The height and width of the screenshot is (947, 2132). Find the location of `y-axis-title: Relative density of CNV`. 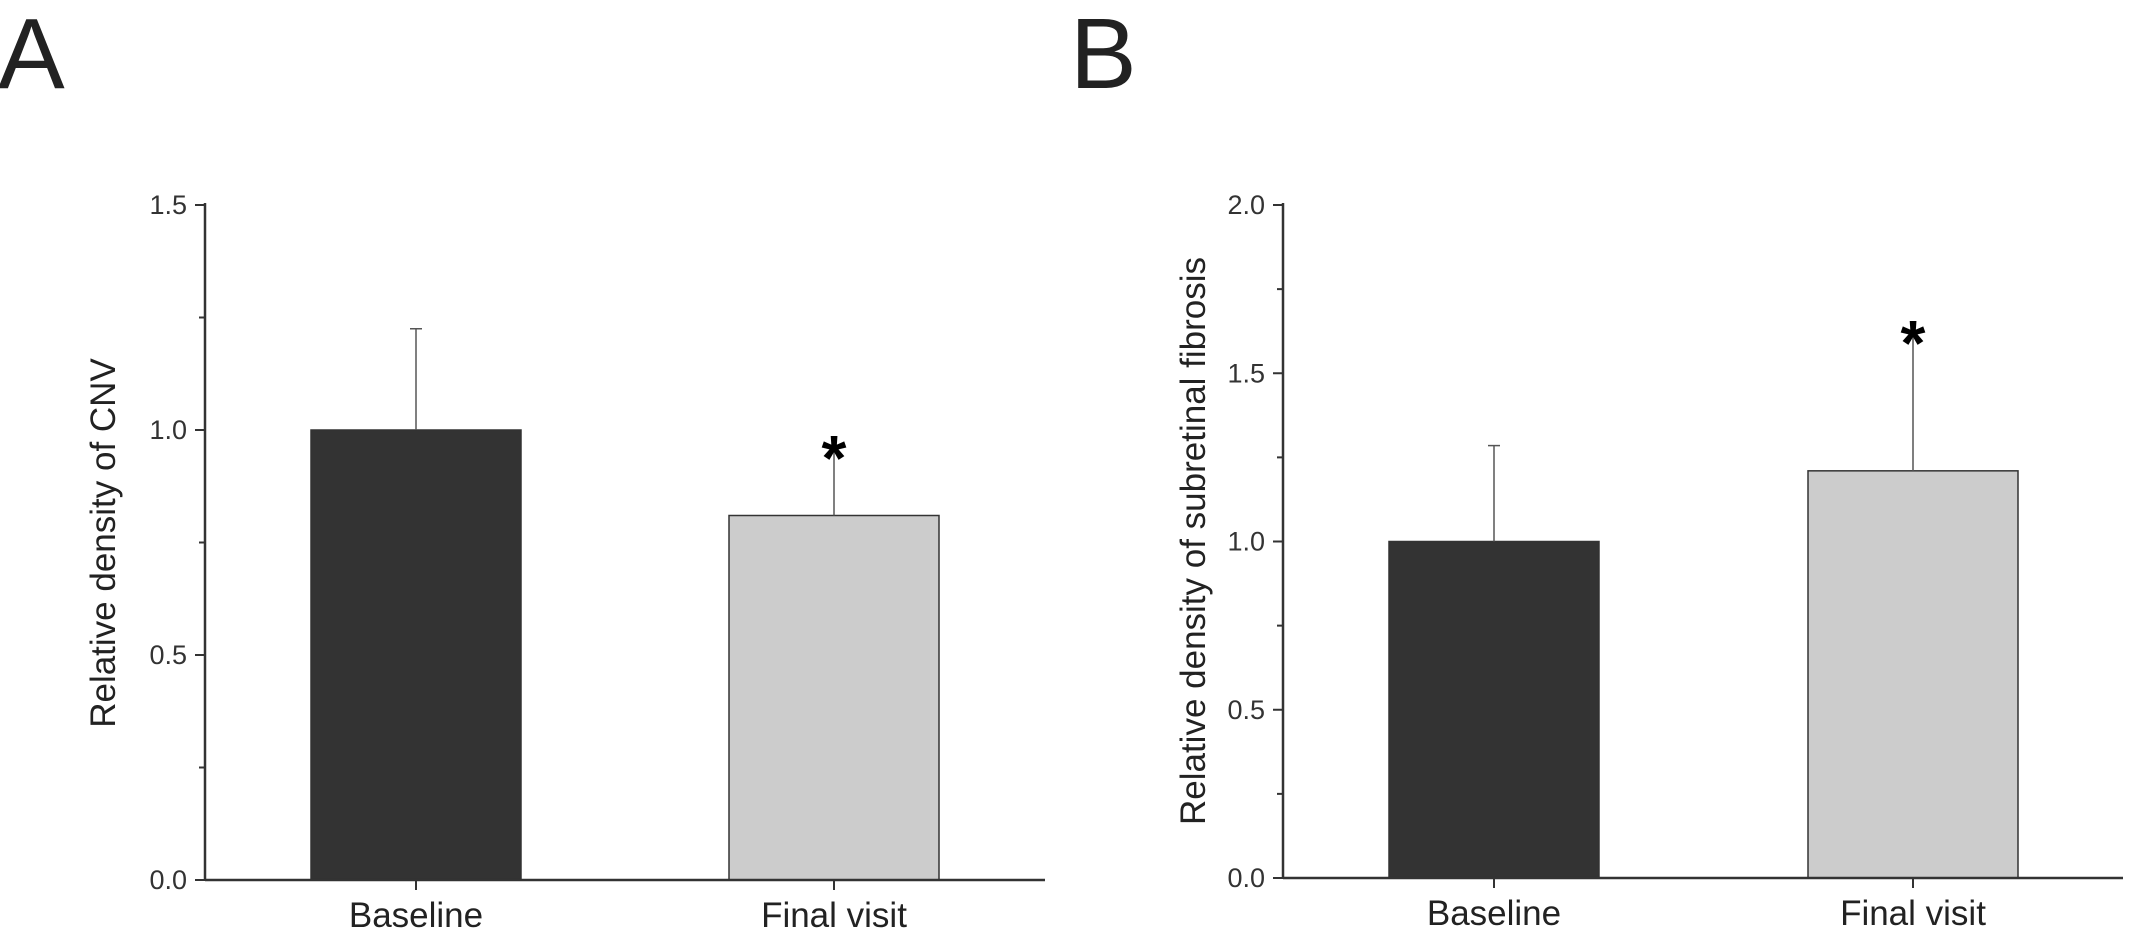

y-axis-title: Relative density of CNV is located at coordinates (103, 543).